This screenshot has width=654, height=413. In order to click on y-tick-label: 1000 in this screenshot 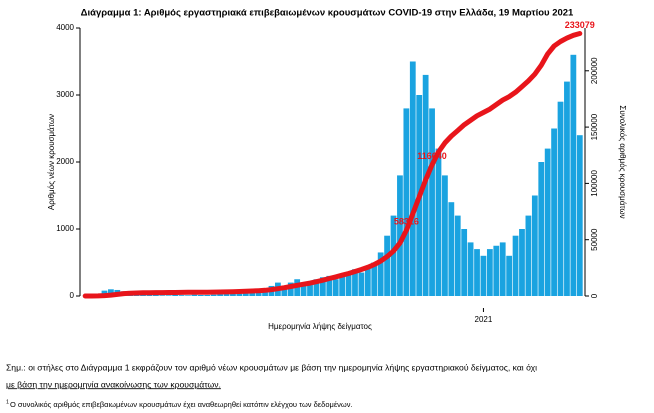, I will do `click(65, 228)`.